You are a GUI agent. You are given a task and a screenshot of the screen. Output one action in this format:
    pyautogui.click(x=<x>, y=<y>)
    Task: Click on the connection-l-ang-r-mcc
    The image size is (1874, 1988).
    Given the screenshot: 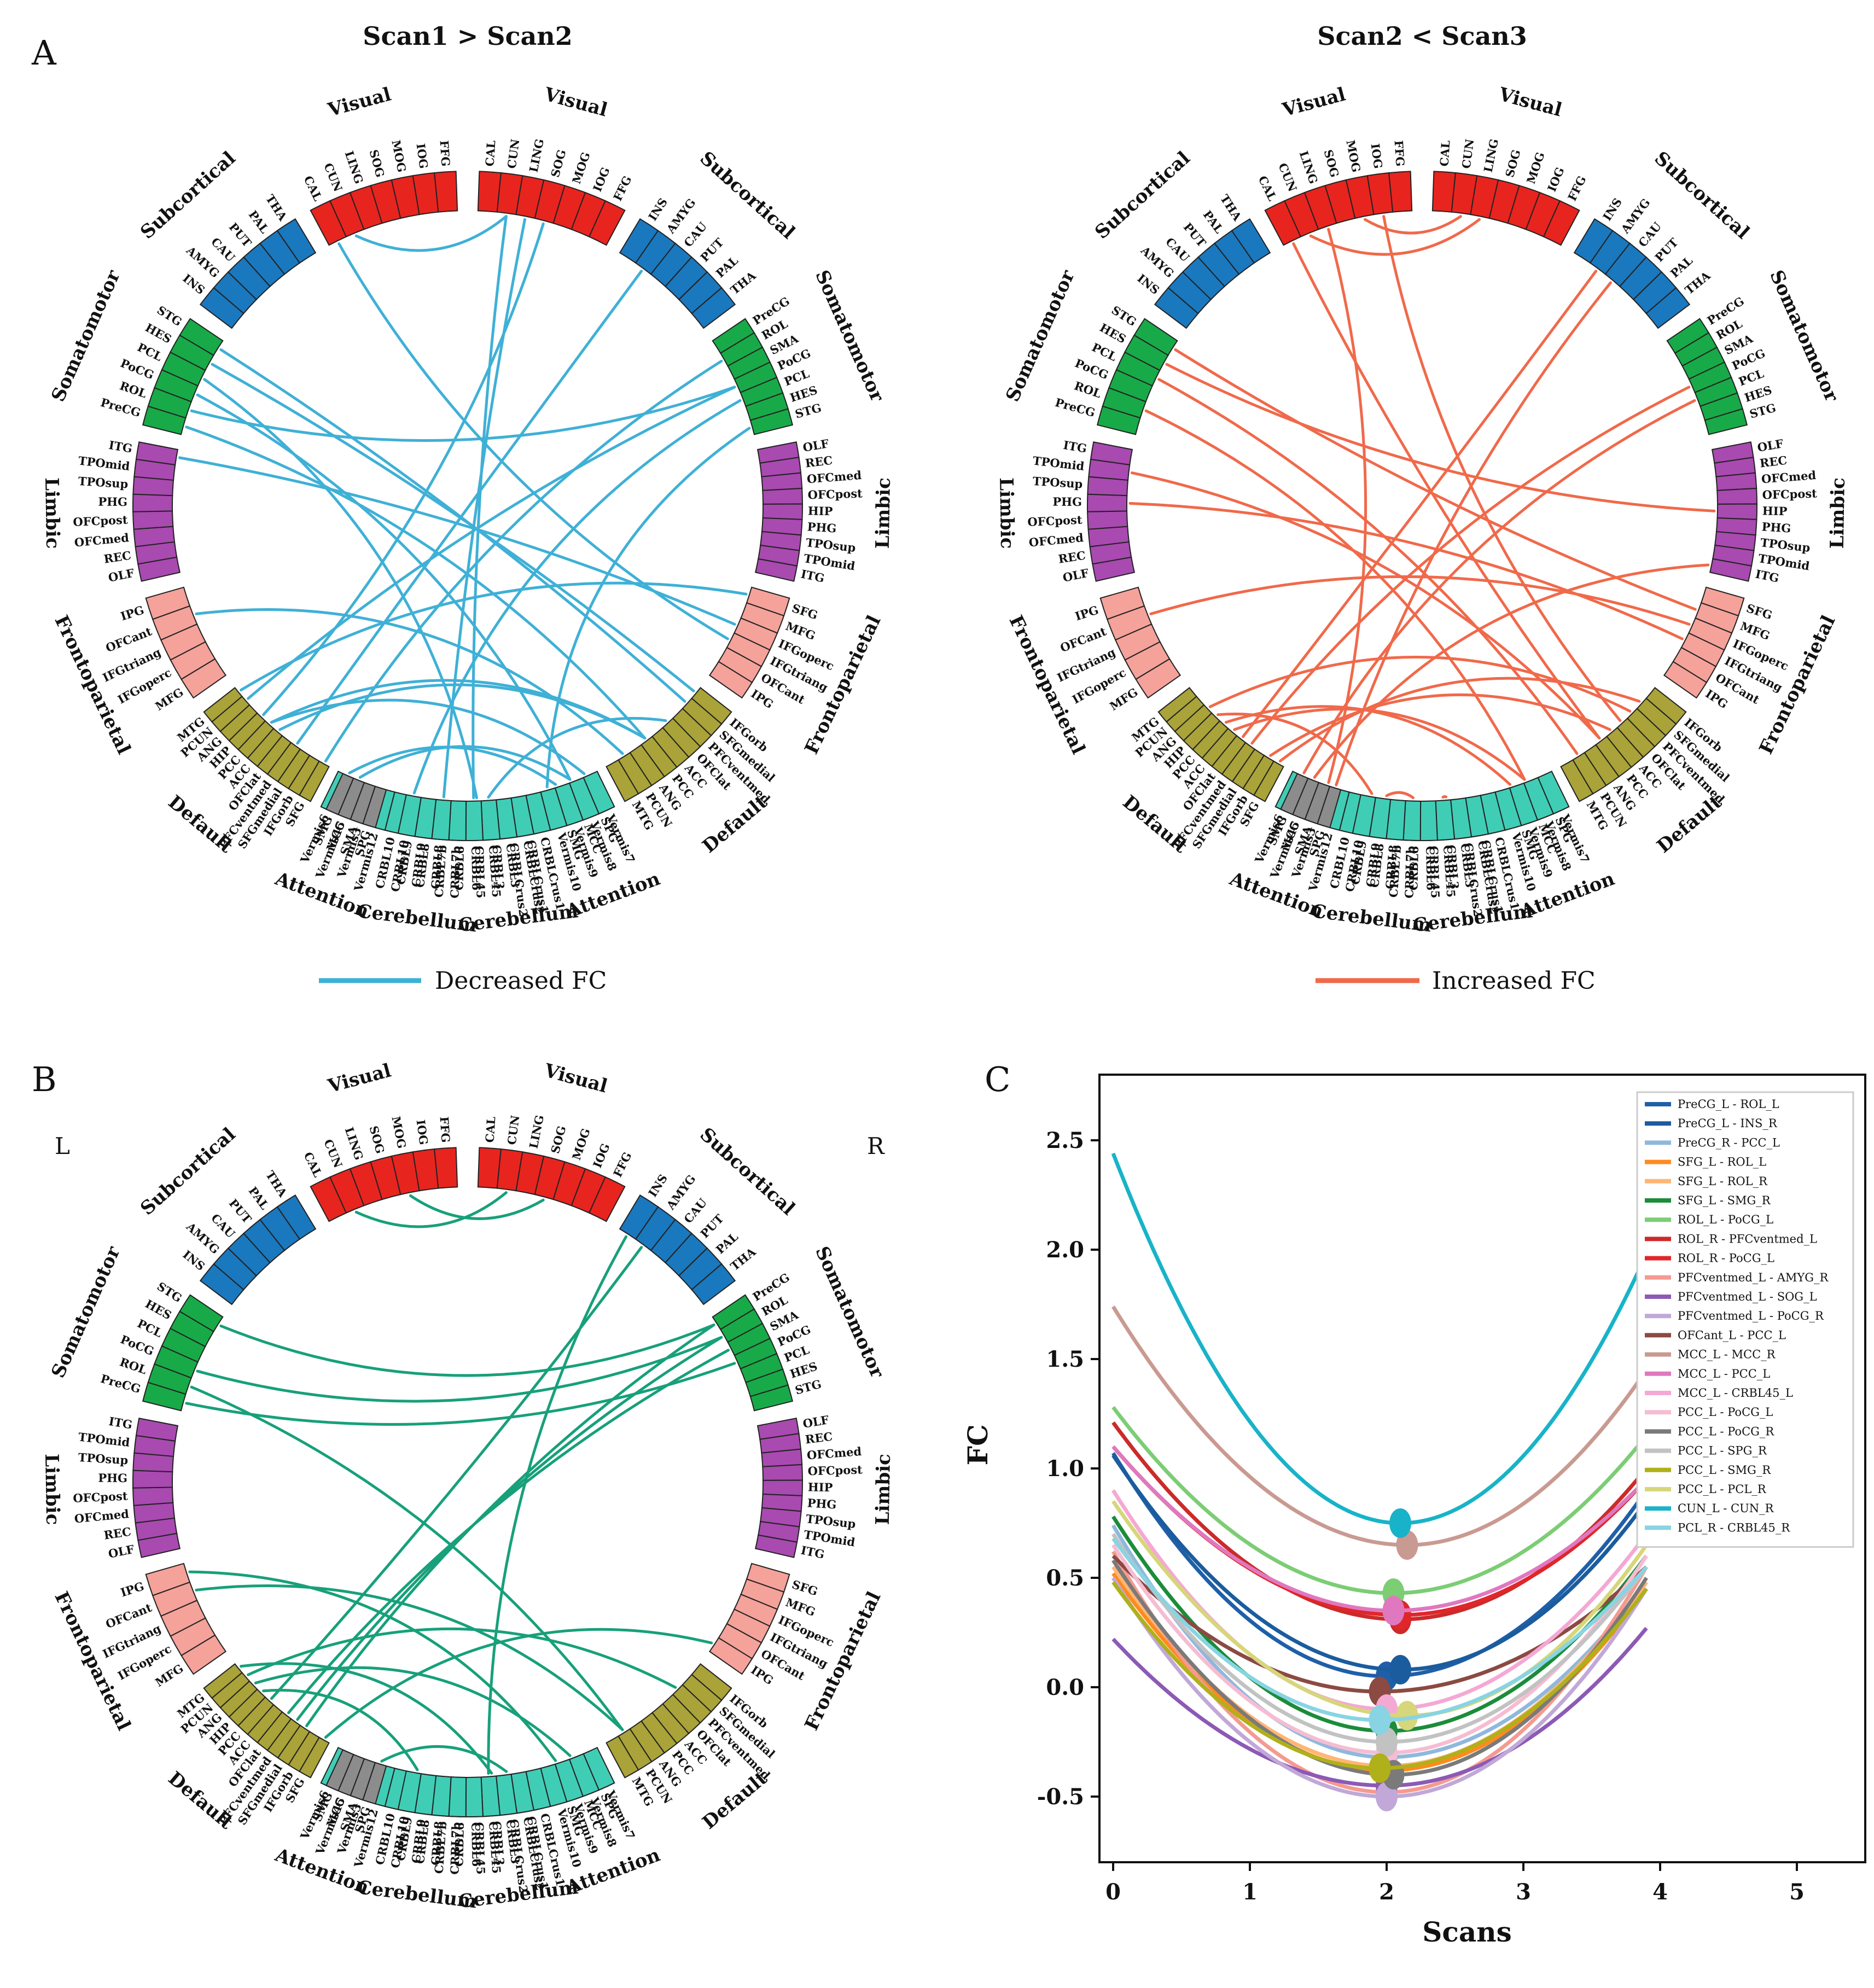 What is the action you would take?
    pyautogui.click(x=413, y=1711)
    